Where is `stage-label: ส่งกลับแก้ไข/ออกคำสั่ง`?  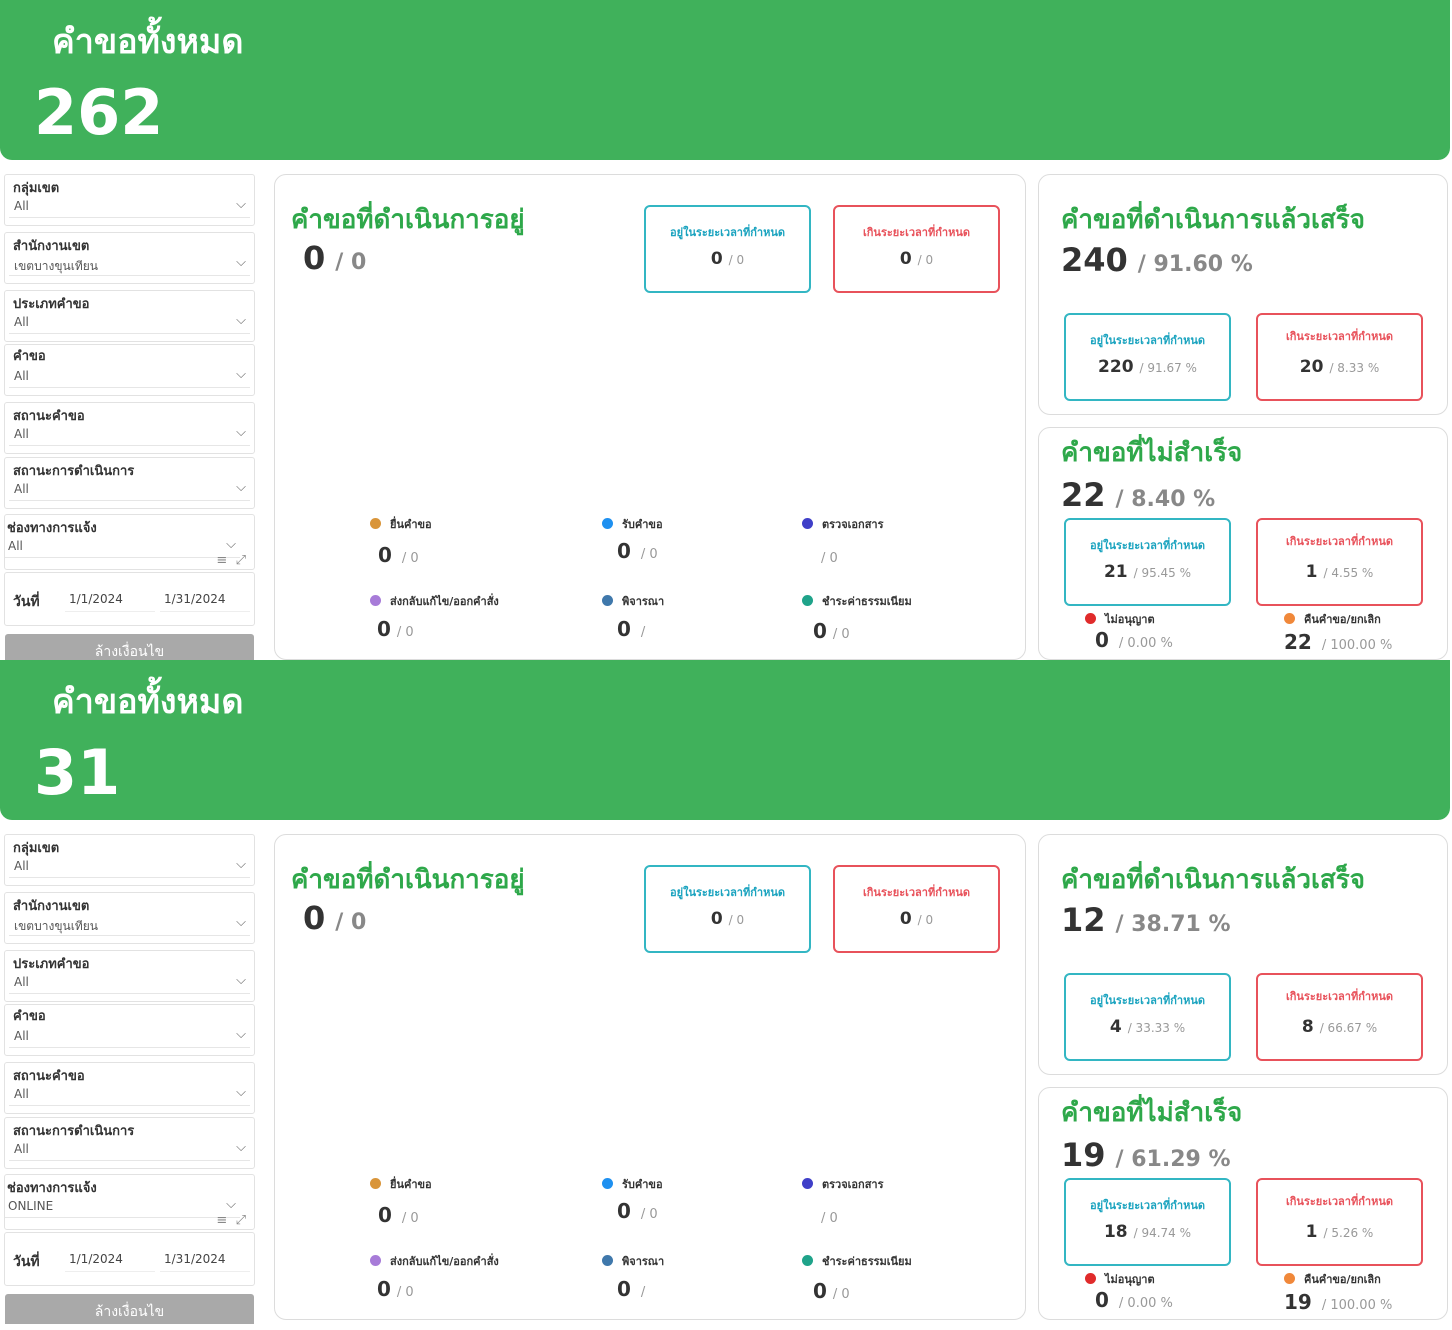 stage-label: ส่งกลับแก้ไข/ออกคำสั่ง is located at coordinates (444, 1261).